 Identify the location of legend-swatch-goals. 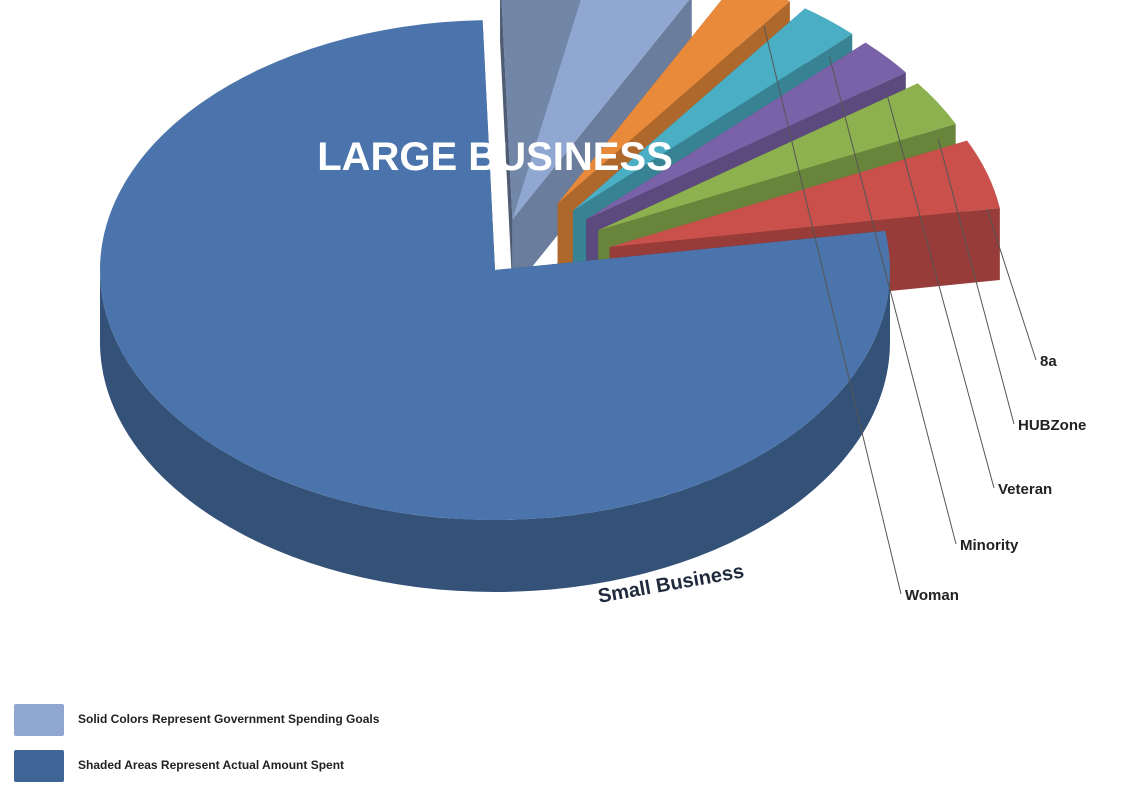
(39, 720).